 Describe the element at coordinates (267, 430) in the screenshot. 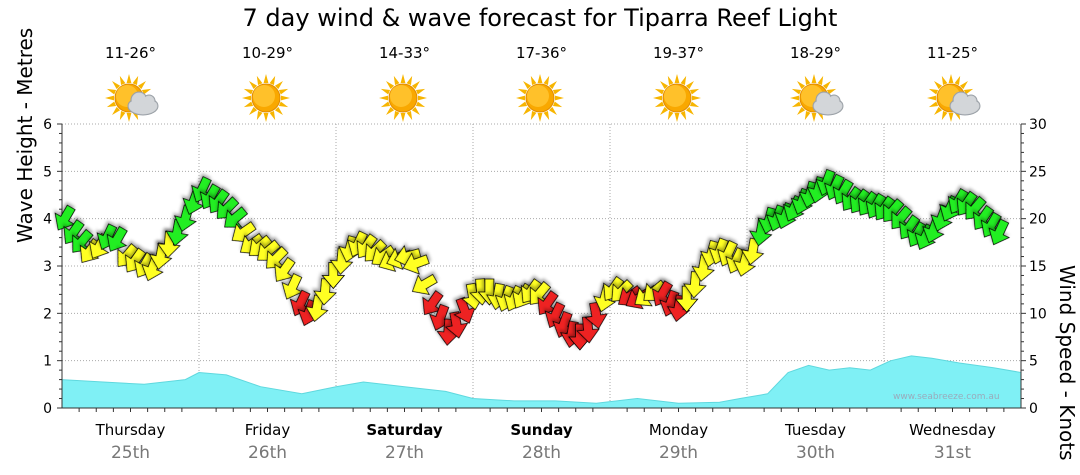

I see `day-label: Friday` at that location.